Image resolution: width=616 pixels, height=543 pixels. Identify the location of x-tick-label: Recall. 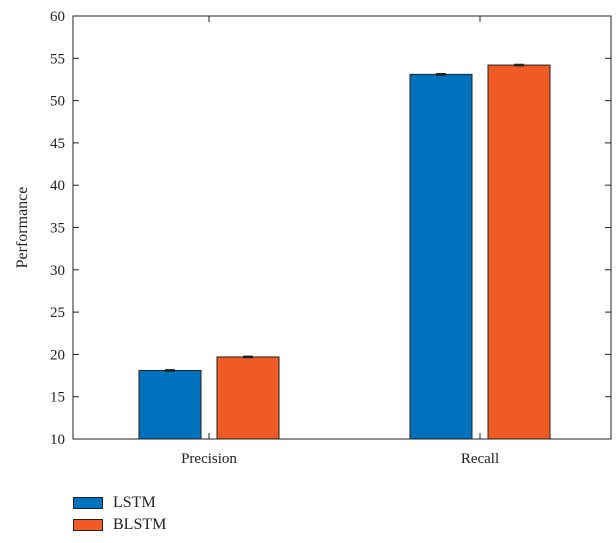
(480, 459).